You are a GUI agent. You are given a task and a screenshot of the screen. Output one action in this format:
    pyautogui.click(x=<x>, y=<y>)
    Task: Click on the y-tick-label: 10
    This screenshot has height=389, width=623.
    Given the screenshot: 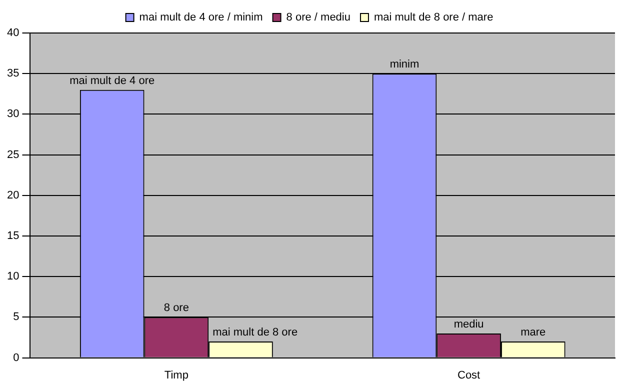 What is the action you would take?
    pyautogui.click(x=13, y=276)
    